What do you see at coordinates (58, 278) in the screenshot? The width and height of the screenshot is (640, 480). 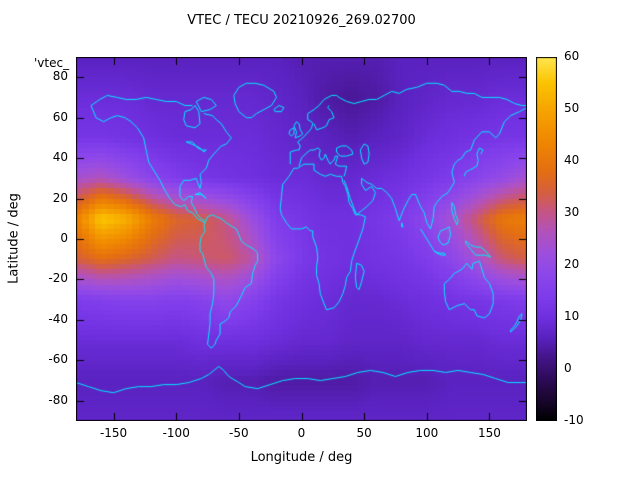 I see `y-tick-label: -20` at bounding box center [58, 278].